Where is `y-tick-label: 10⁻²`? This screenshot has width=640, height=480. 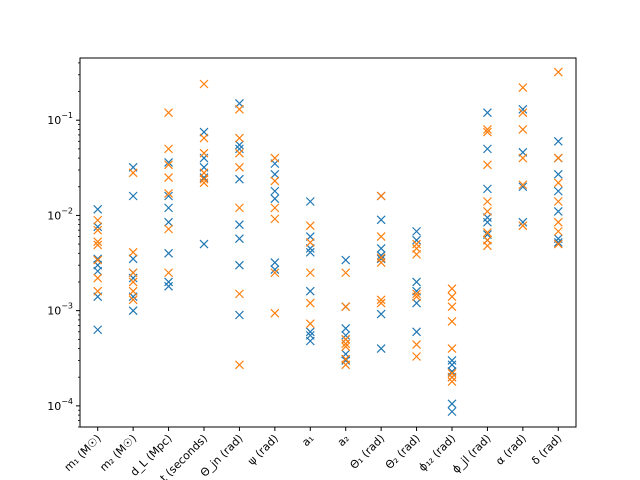
y-tick-label: 10⁻² is located at coordinates (60, 214).